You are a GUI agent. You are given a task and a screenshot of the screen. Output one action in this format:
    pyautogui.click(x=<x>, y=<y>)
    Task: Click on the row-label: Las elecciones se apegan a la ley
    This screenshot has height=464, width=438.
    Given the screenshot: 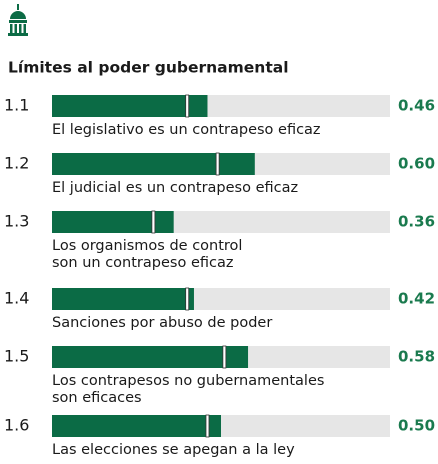 What is the action you would take?
    pyautogui.click(x=173, y=450)
    